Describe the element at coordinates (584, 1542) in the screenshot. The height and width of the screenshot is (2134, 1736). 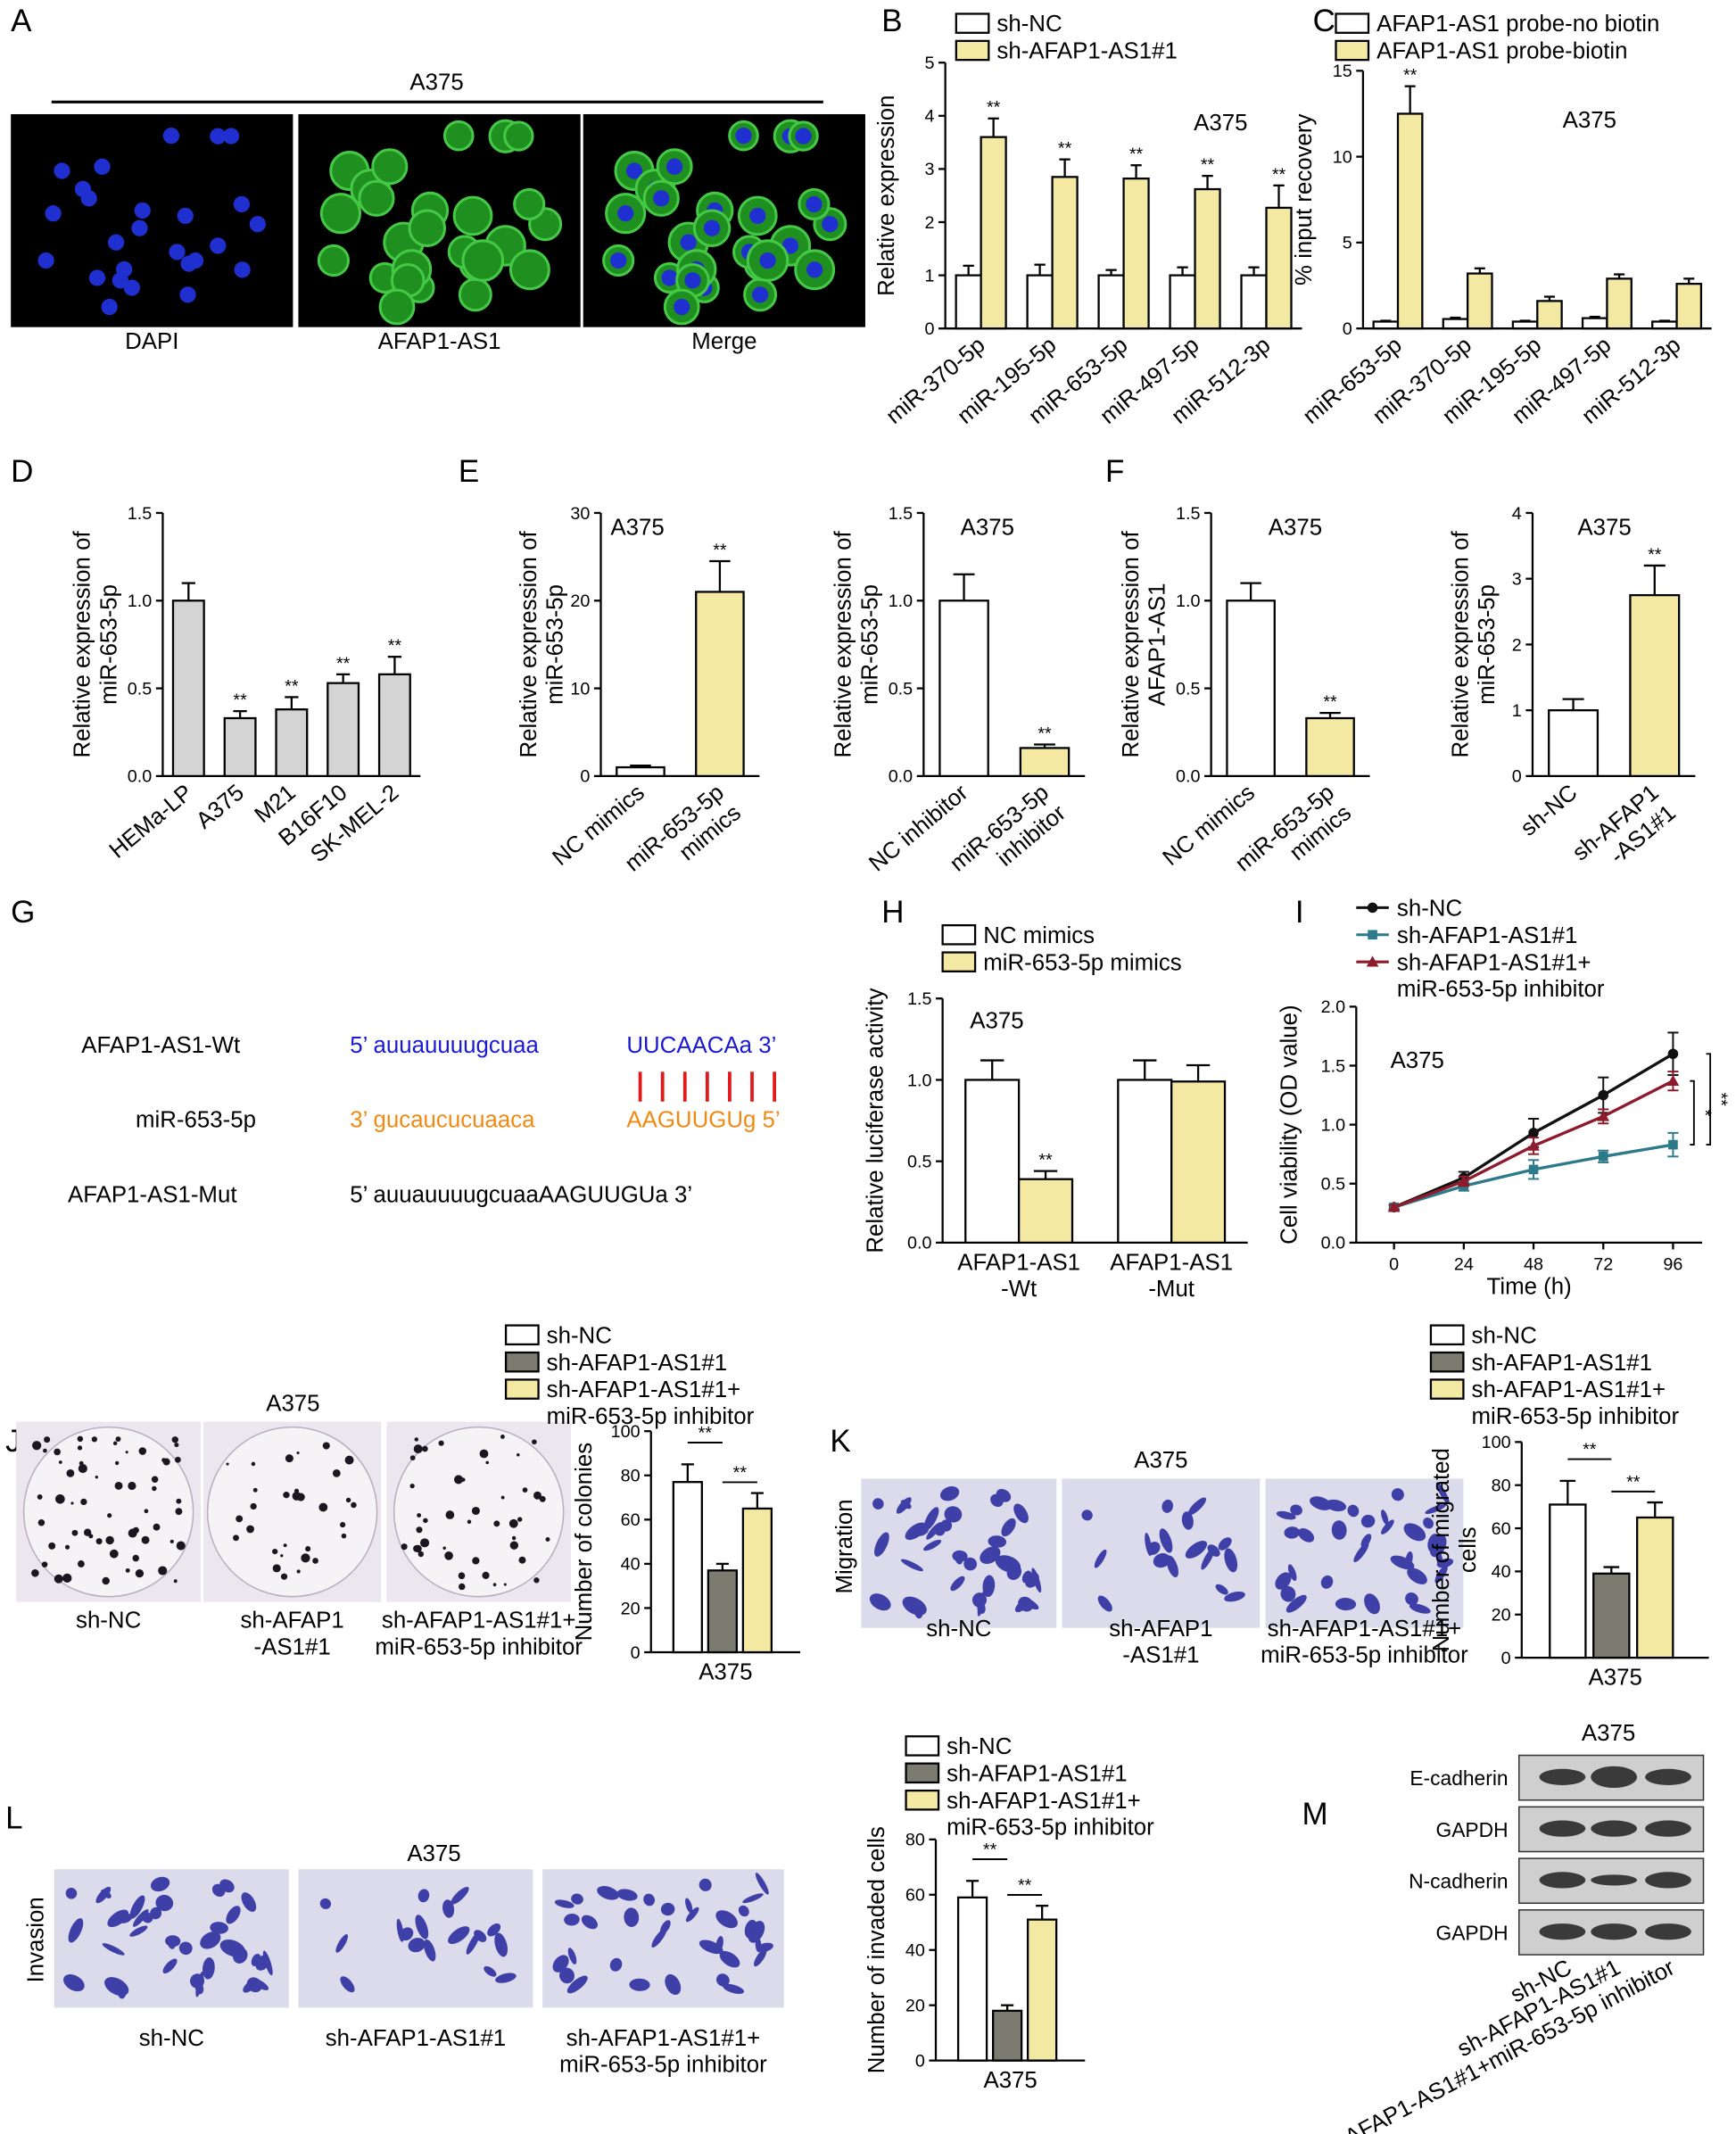
I see `y-axis-label: Number of colonies` at that location.